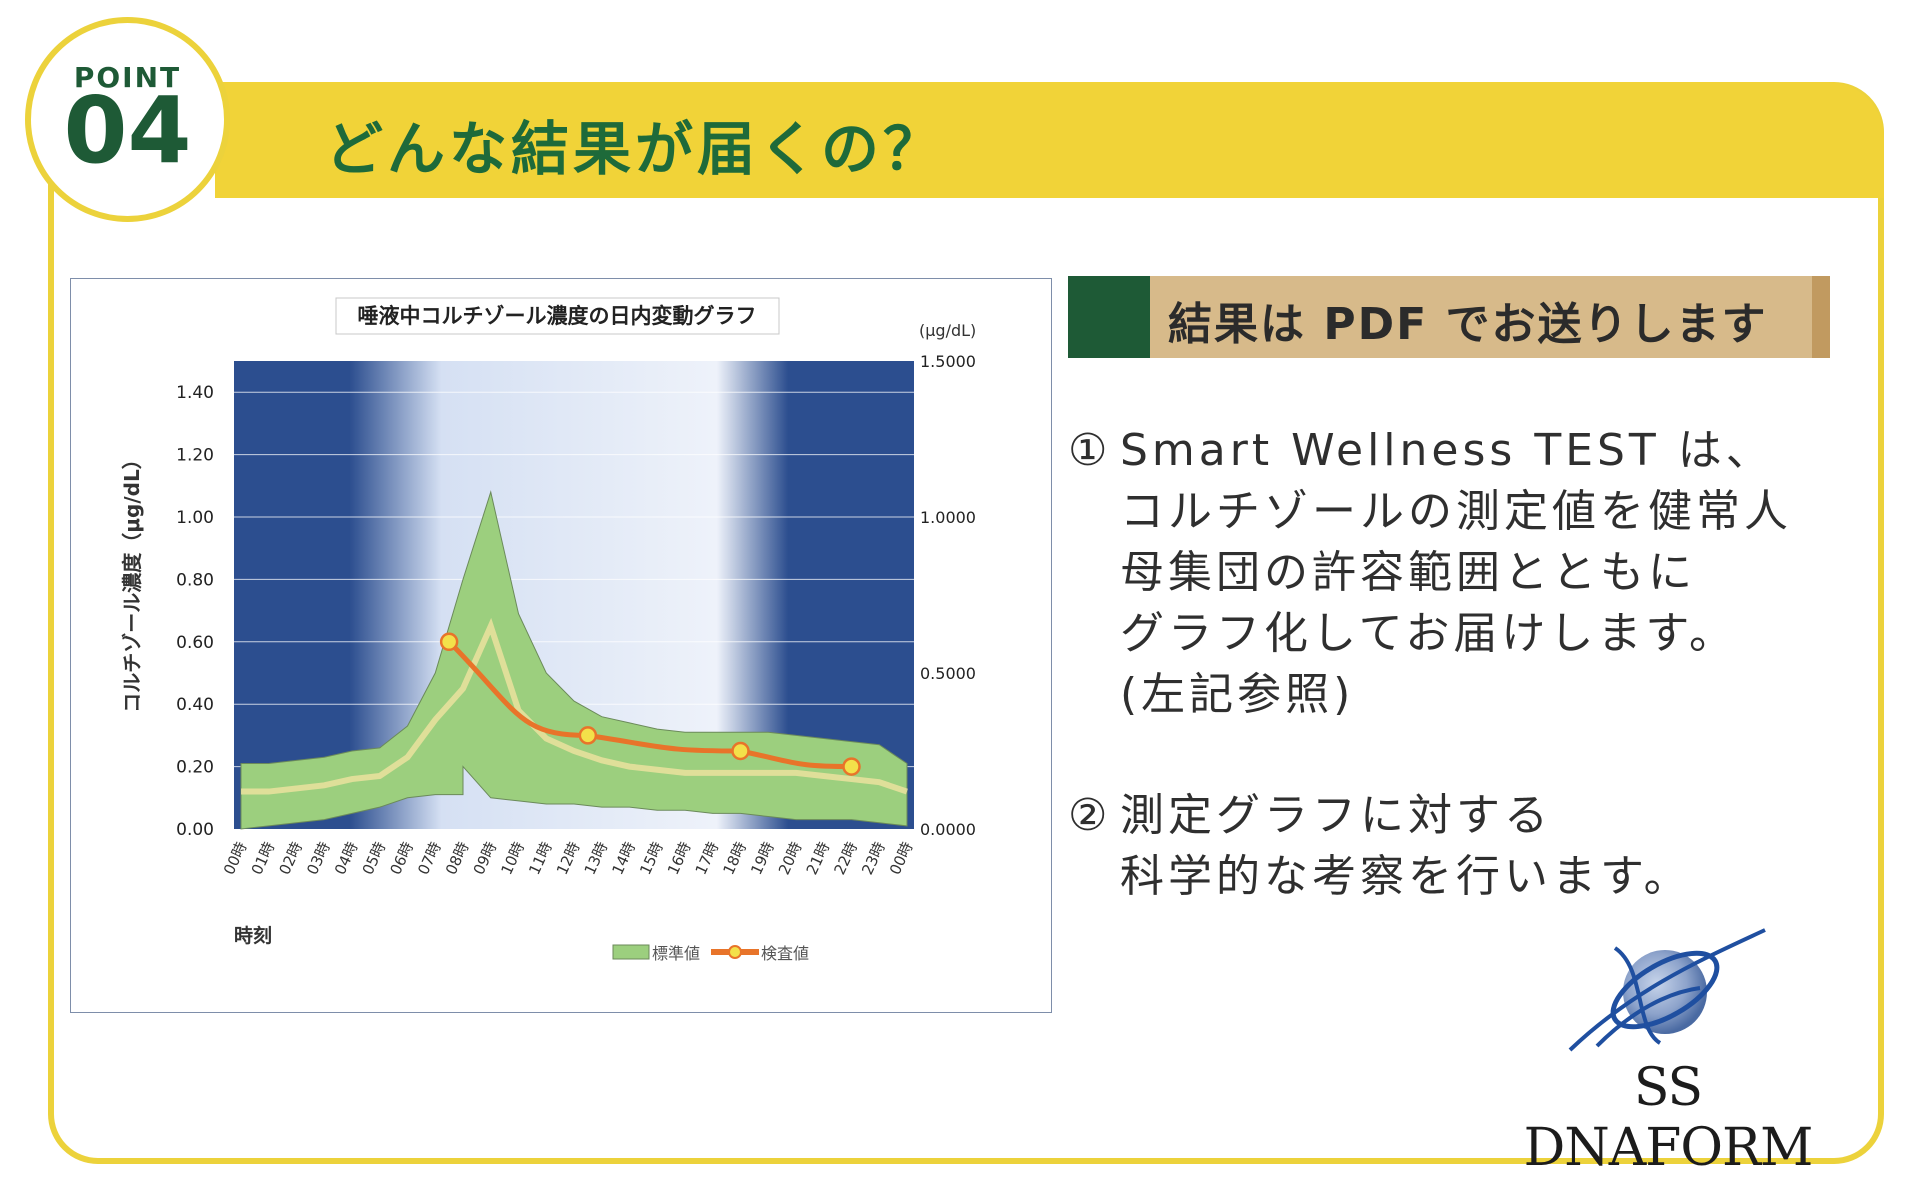 The height and width of the screenshot is (1200, 1920). Describe the element at coordinates (785, 953) in the screenshot. I see `legend-measured-label: 検査値` at that location.